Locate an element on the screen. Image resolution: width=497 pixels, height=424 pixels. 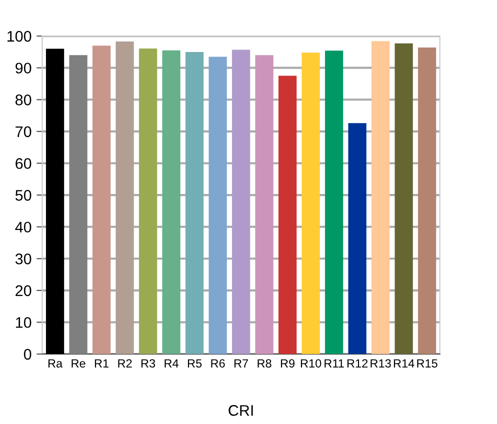
y-tick-label: 60 is located at coordinates (24, 163).